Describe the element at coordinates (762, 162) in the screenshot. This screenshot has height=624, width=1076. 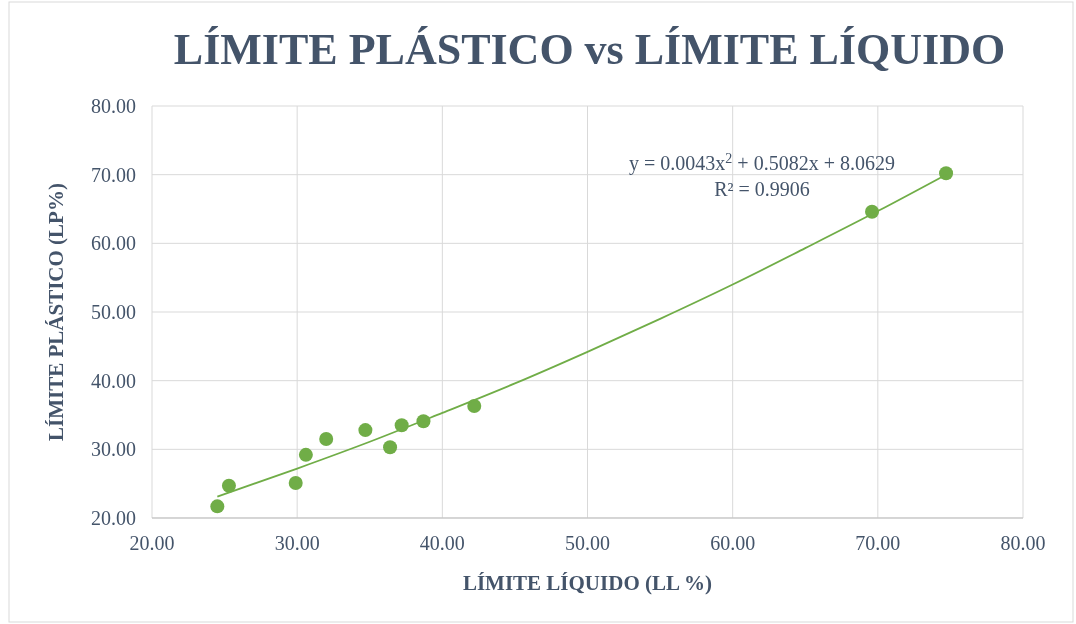
I see `annotation: y = 0.0043x$^{2}$ + 0.5082x + 8.0629` at that location.